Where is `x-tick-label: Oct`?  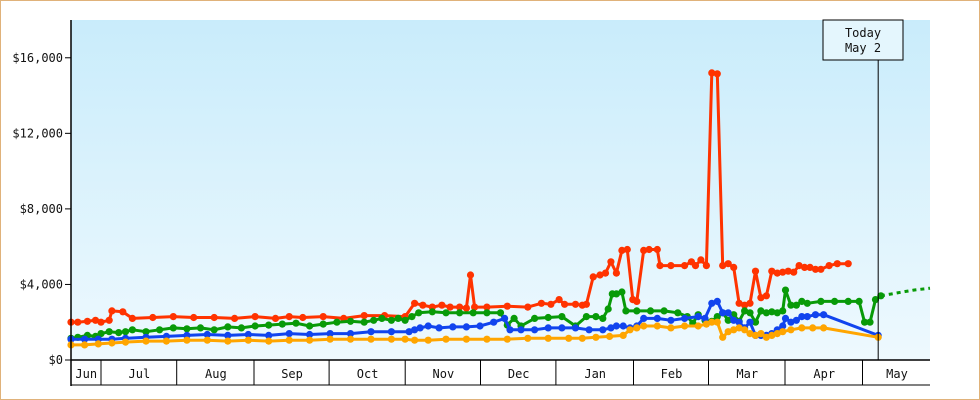
x-tick-label: Oct is located at coordinates (368, 374).